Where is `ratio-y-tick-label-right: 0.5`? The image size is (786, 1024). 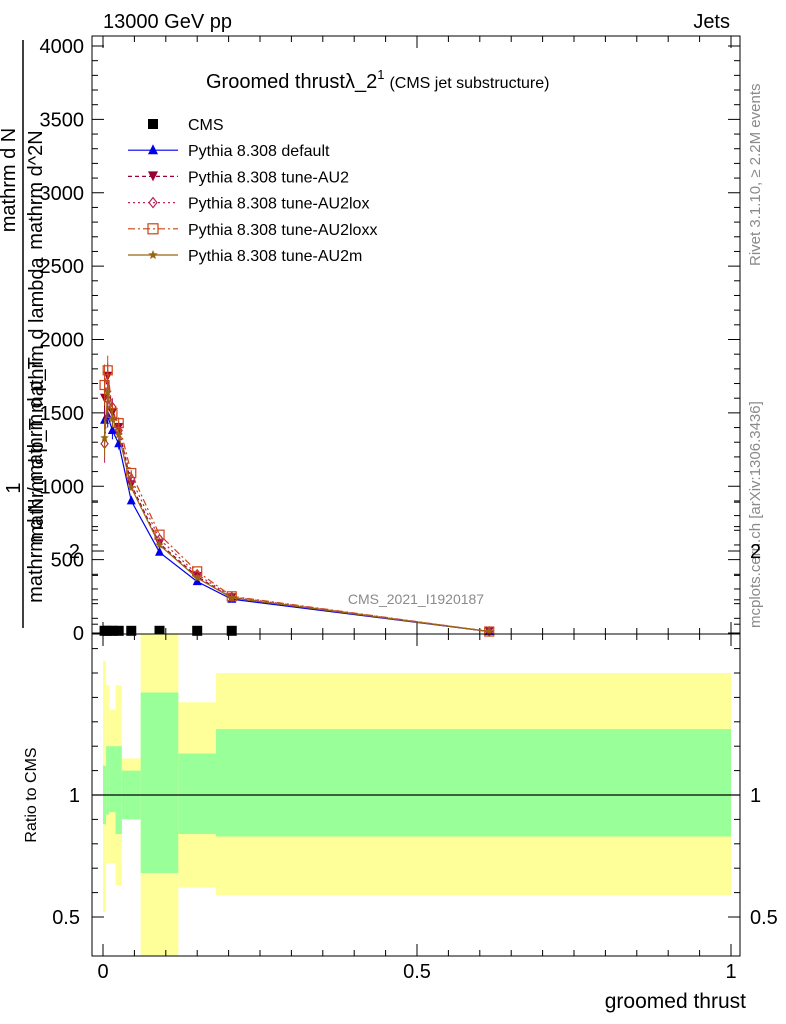 ratio-y-tick-label-right: 0.5 is located at coordinates (764, 918).